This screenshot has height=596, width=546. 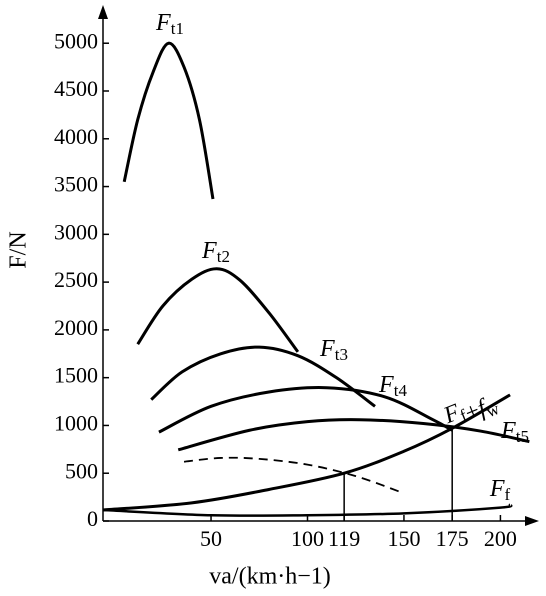 I want to click on series-label: Ff, so click(x=500, y=490).